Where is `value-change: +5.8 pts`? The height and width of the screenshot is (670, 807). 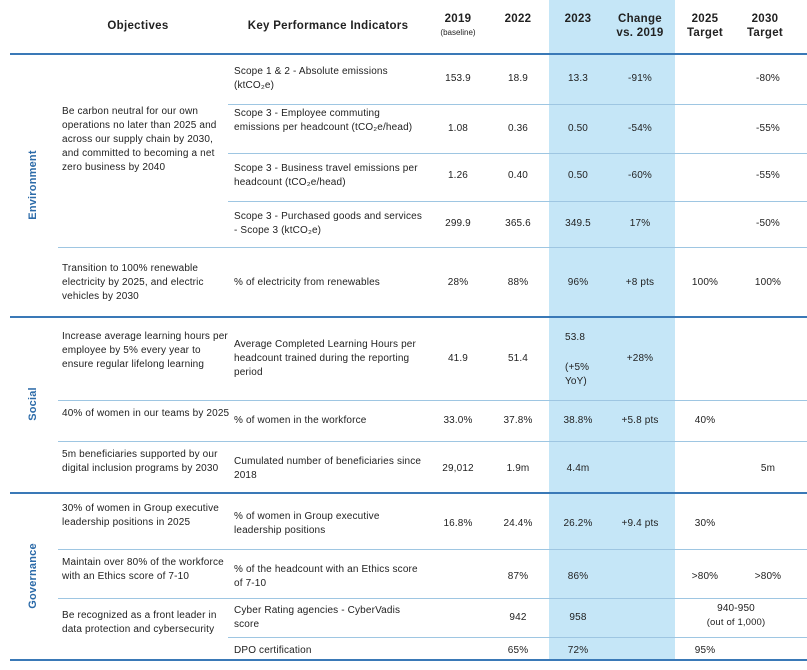 value-change: +5.8 pts is located at coordinates (640, 420).